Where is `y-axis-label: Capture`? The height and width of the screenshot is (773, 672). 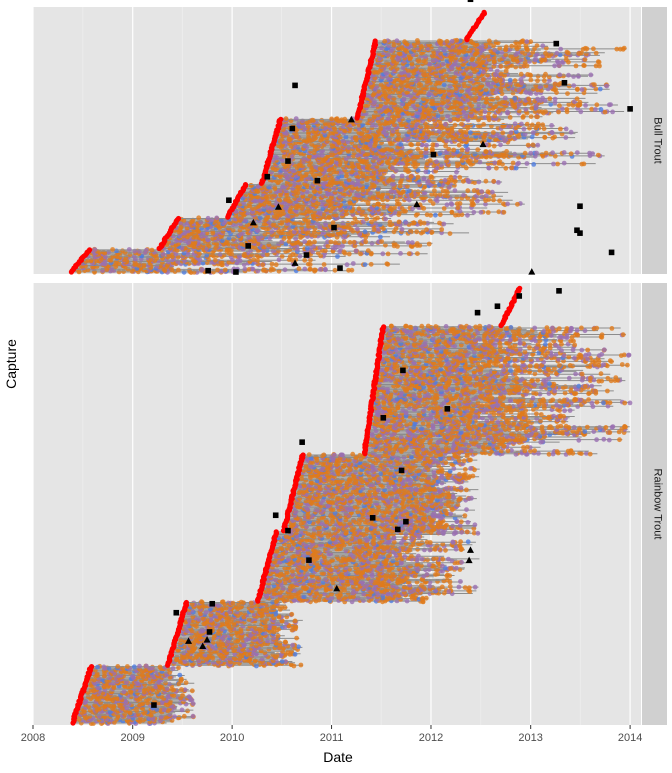
y-axis-label: Capture is located at coordinates (11, 364).